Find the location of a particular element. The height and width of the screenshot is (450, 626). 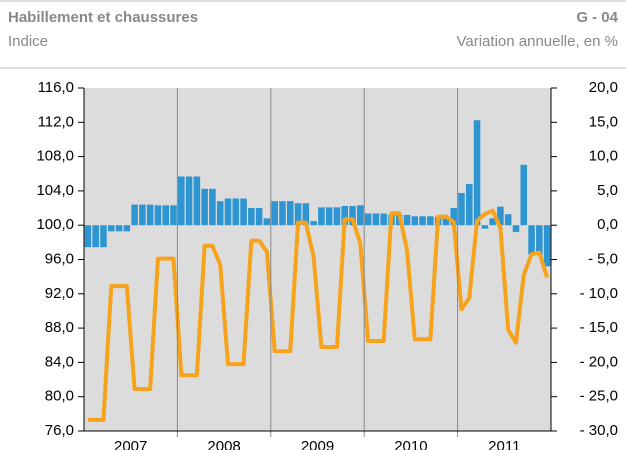

chart-code: G - 04 is located at coordinates (597, 17).